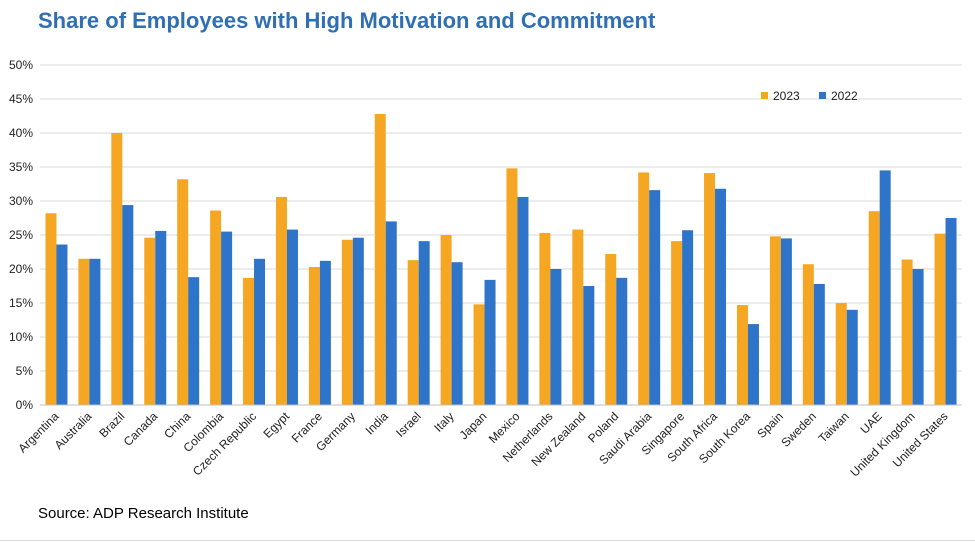 The width and height of the screenshot is (975, 543). What do you see at coordinates (490, 342) in the screenshot?
I see `bar-2022-japan` at bounding box center [490, 342].